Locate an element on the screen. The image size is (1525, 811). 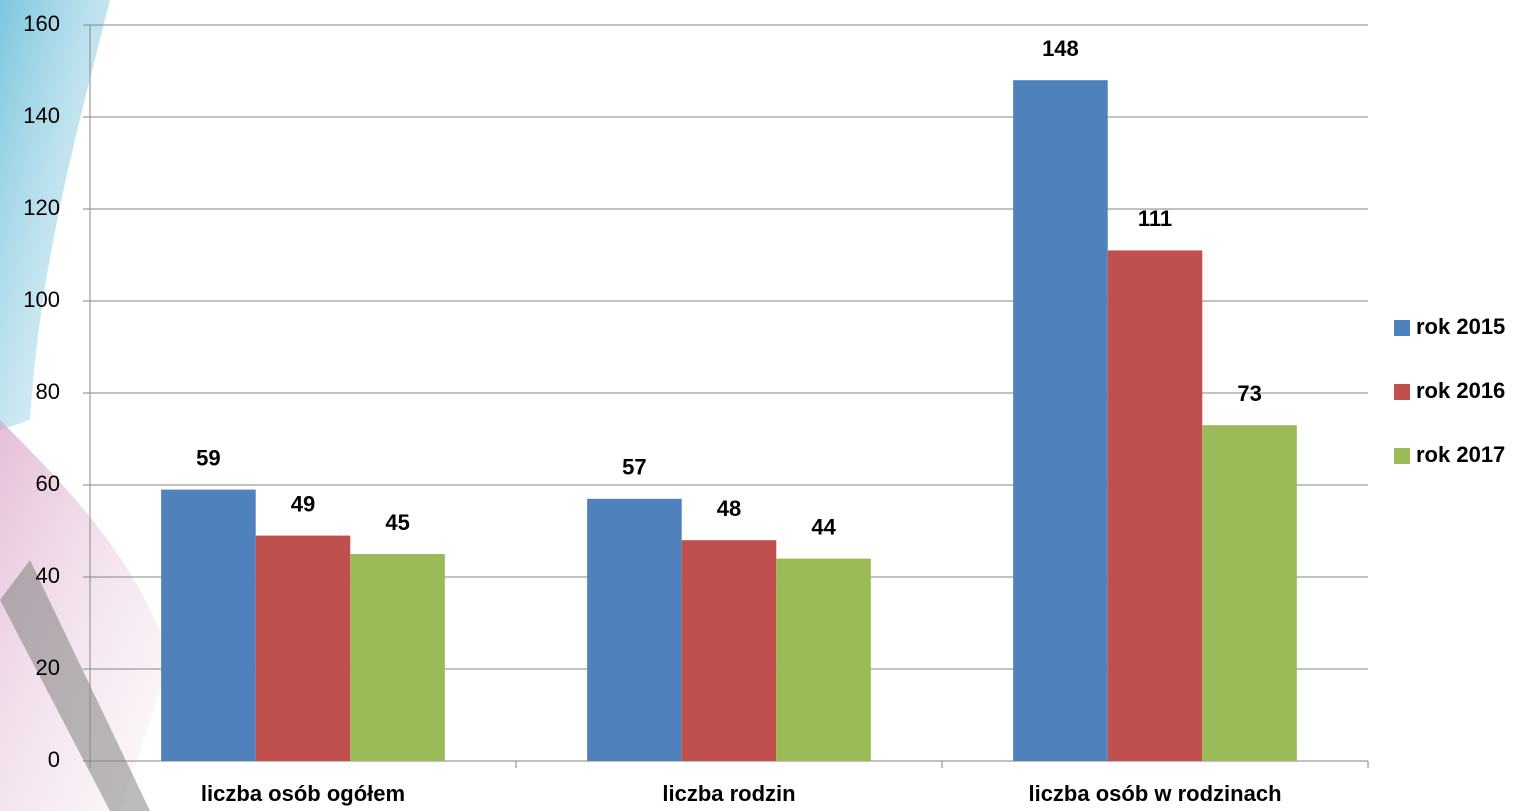
data-label: 148 is located at coordinates (1060, 48).